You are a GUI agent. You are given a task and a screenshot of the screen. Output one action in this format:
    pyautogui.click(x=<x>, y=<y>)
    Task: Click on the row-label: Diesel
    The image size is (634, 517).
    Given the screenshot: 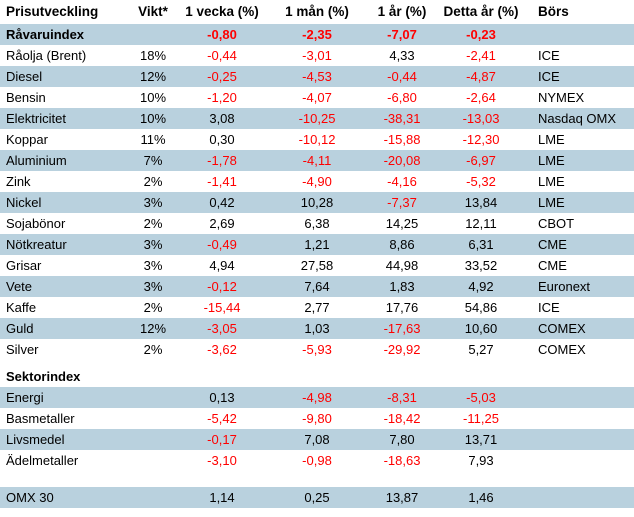 What is the action you would take?
    pyautogui.click(x=65, y=76)
    